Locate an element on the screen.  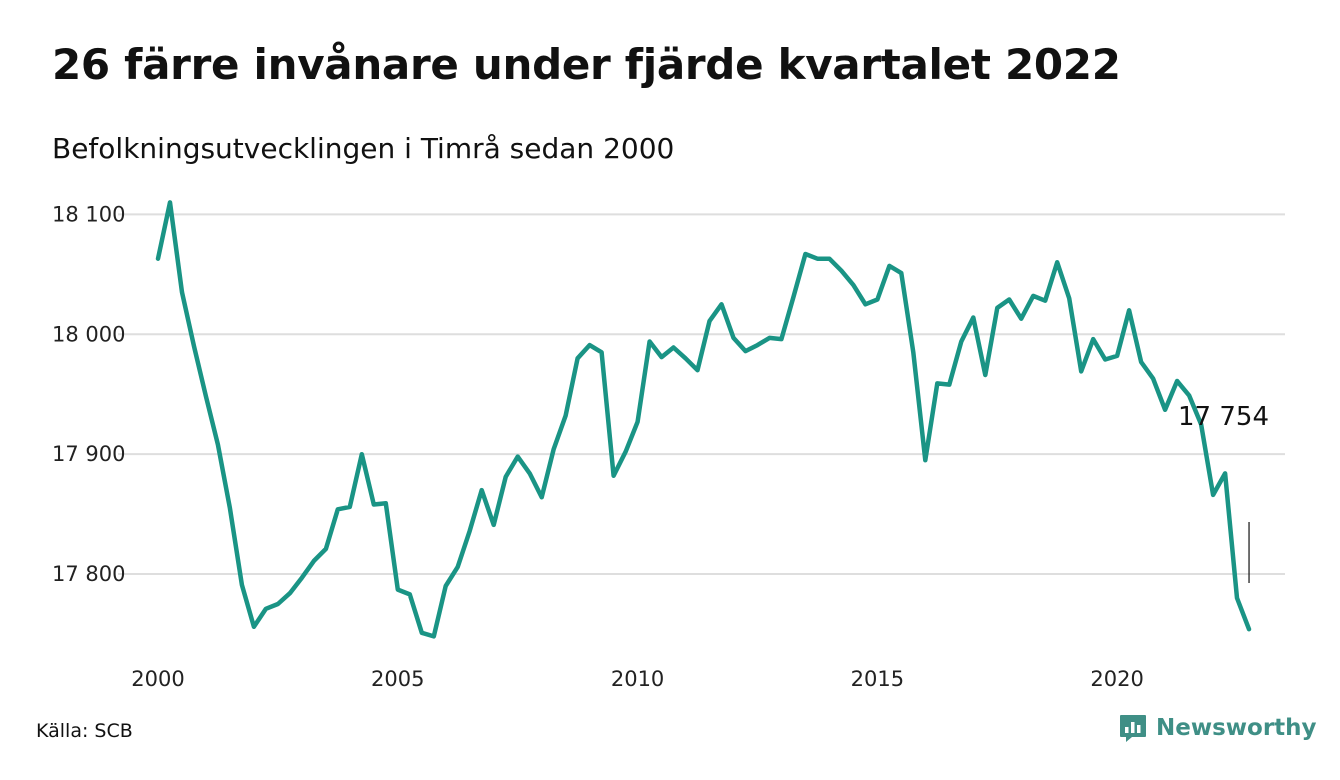
source-note: Källa: SCB is located at coordinates (84, 731).